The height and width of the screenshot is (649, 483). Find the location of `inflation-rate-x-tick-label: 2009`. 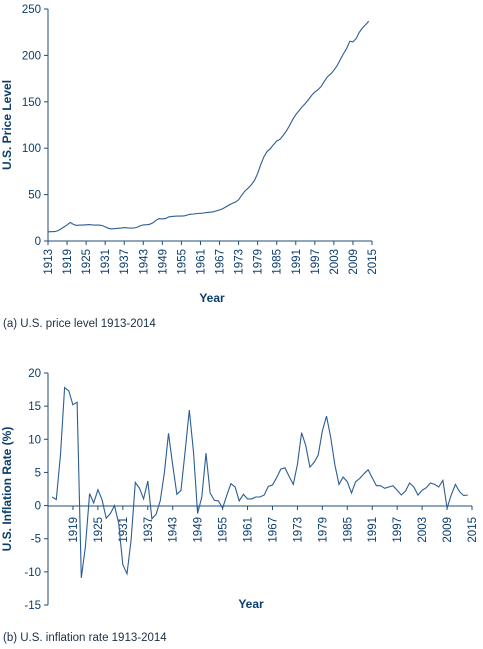

inflation-rate-x-tick-label: 2009 is located at coordinates (448, 530).